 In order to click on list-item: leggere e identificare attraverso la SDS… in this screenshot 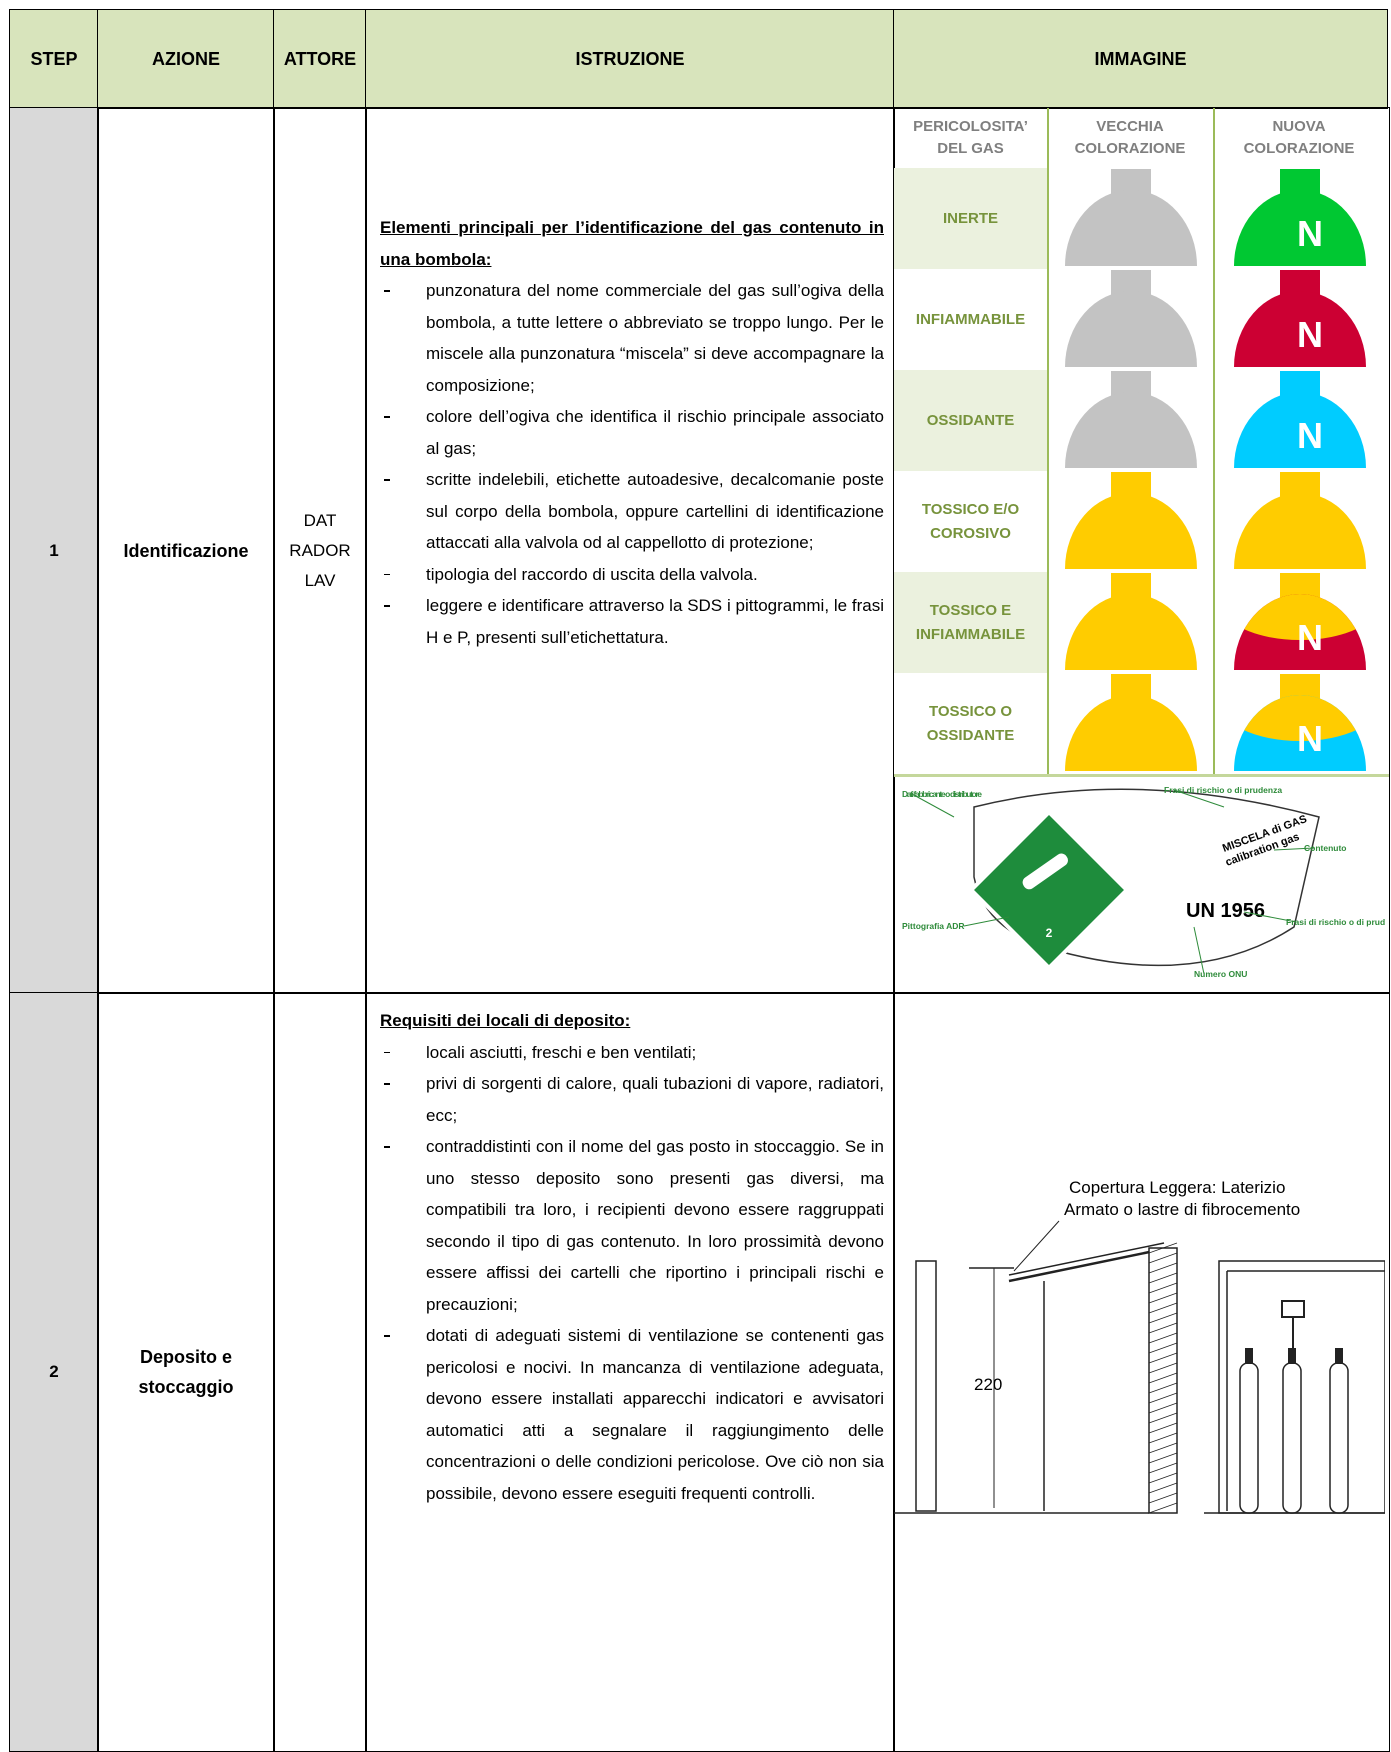, I will do `click(632, 621)`.